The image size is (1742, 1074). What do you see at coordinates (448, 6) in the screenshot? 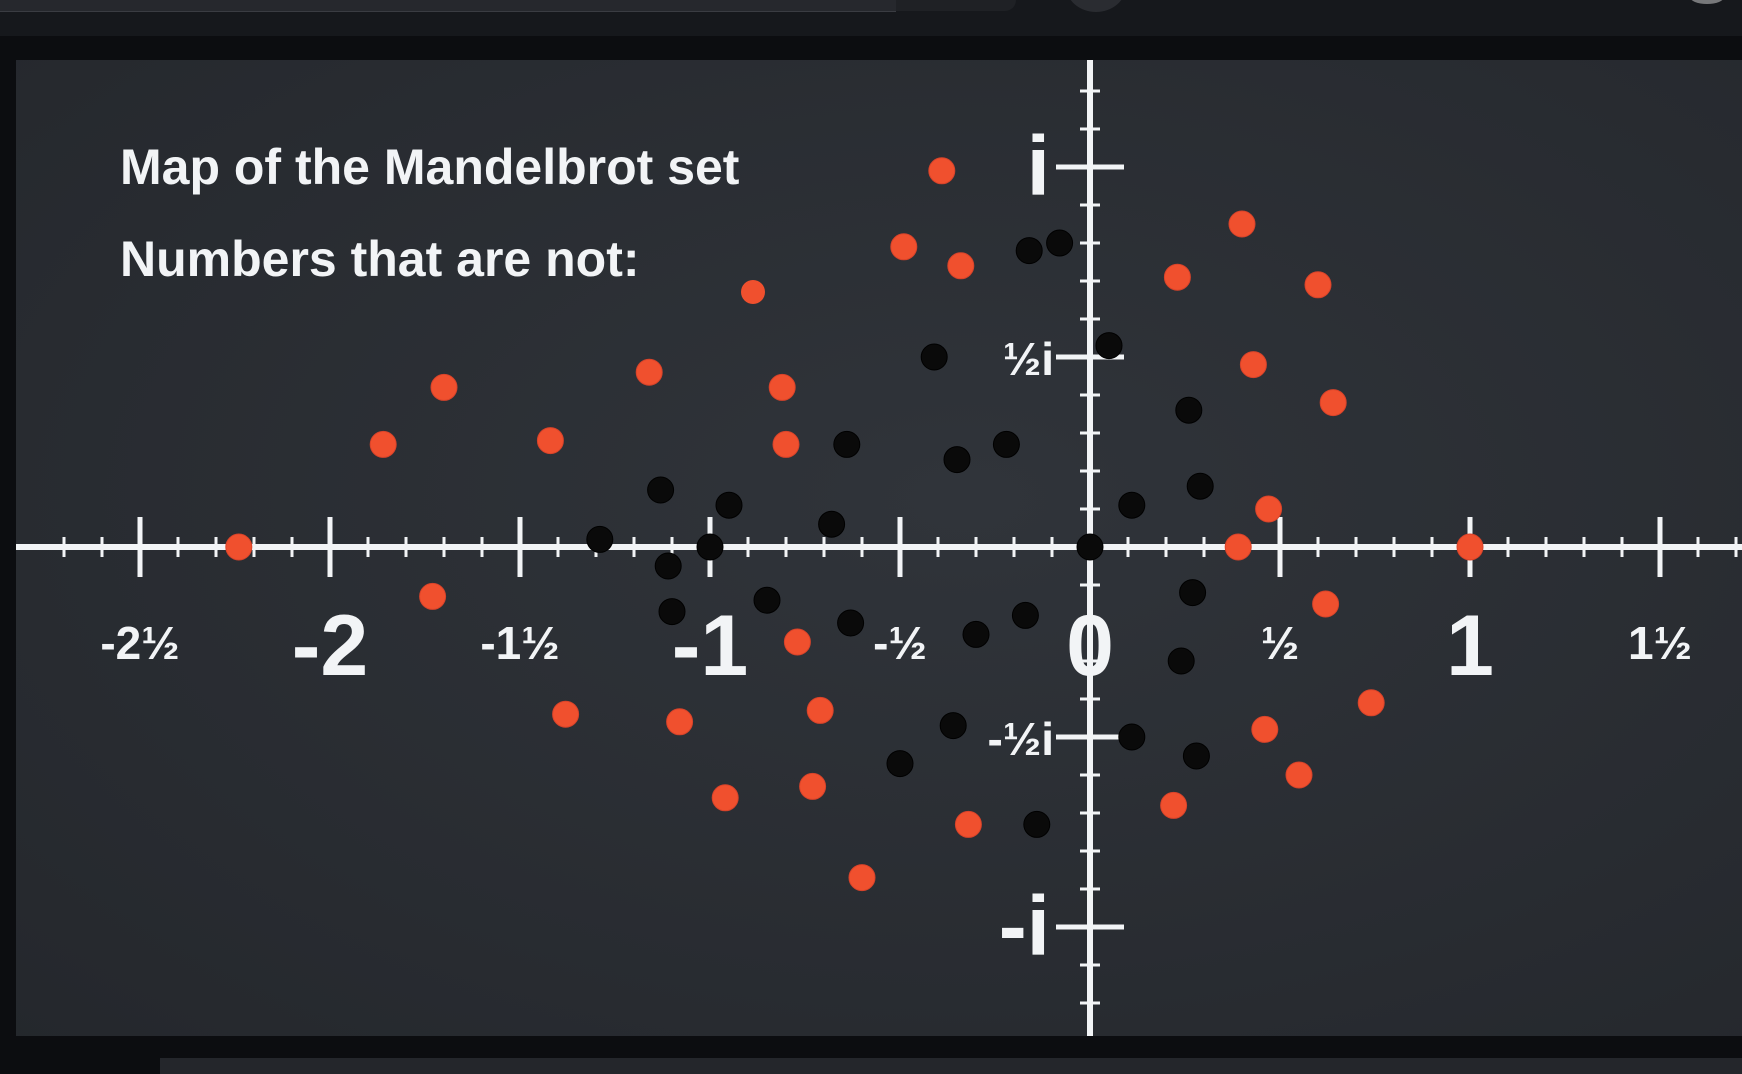
I see `browser-tab-strip` at bounding box center [448, 6].